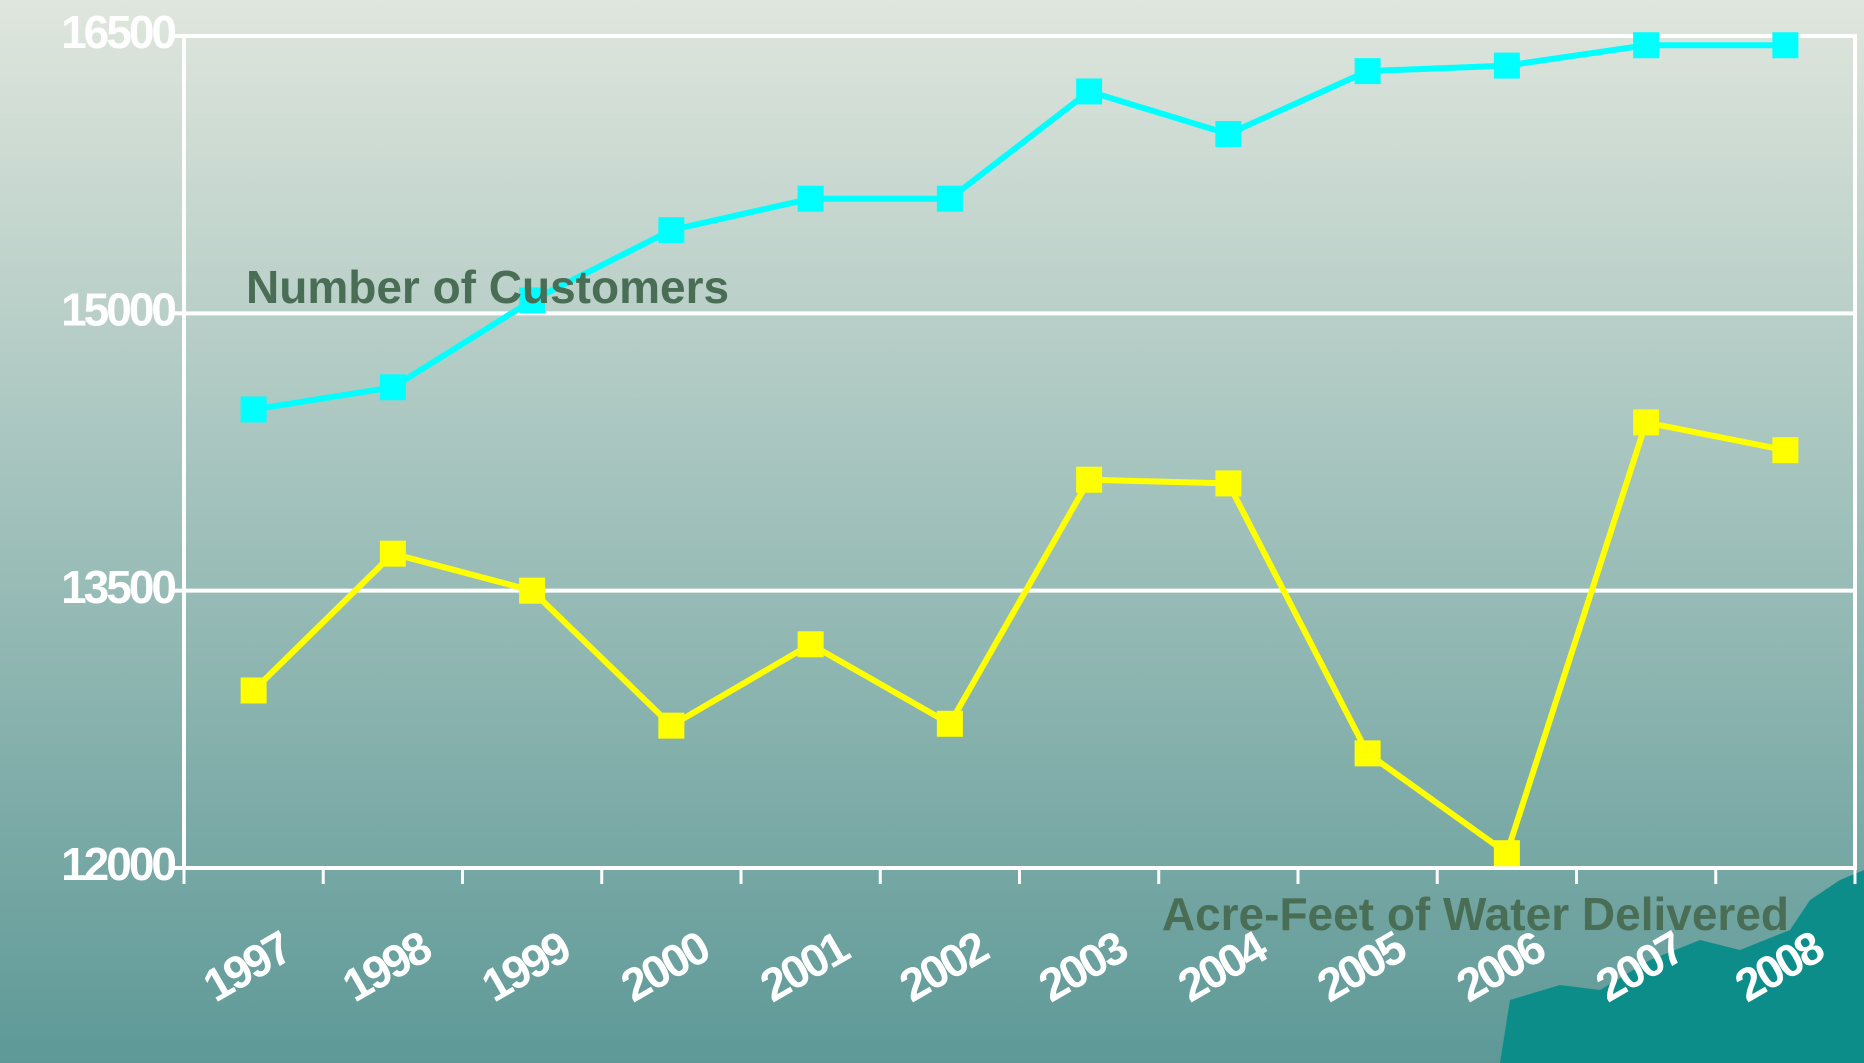  Describe the element at coordinates (118, 309) in the screenshot. I see `y-tick-label: 15000` at that location.